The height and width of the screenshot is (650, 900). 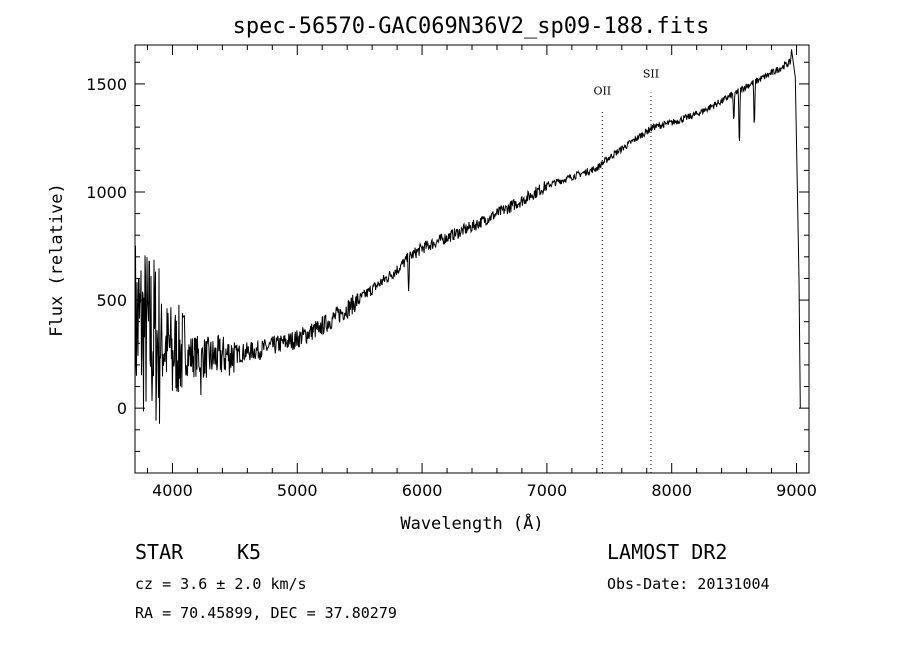 I want to click on emission-lines: OII SII, so click(x=626, y=270).